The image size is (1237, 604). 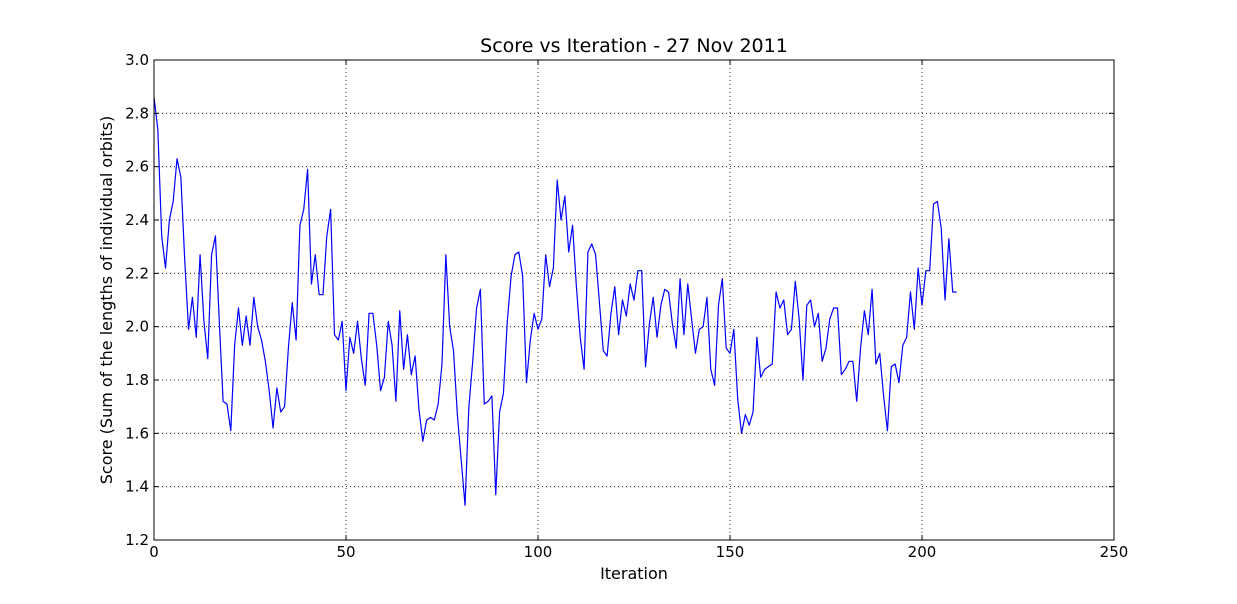 What do you see at coordinates (137, 487) in the screenshot?
I see `y-tick-label: 1.4` at bounding box center [137, 487].